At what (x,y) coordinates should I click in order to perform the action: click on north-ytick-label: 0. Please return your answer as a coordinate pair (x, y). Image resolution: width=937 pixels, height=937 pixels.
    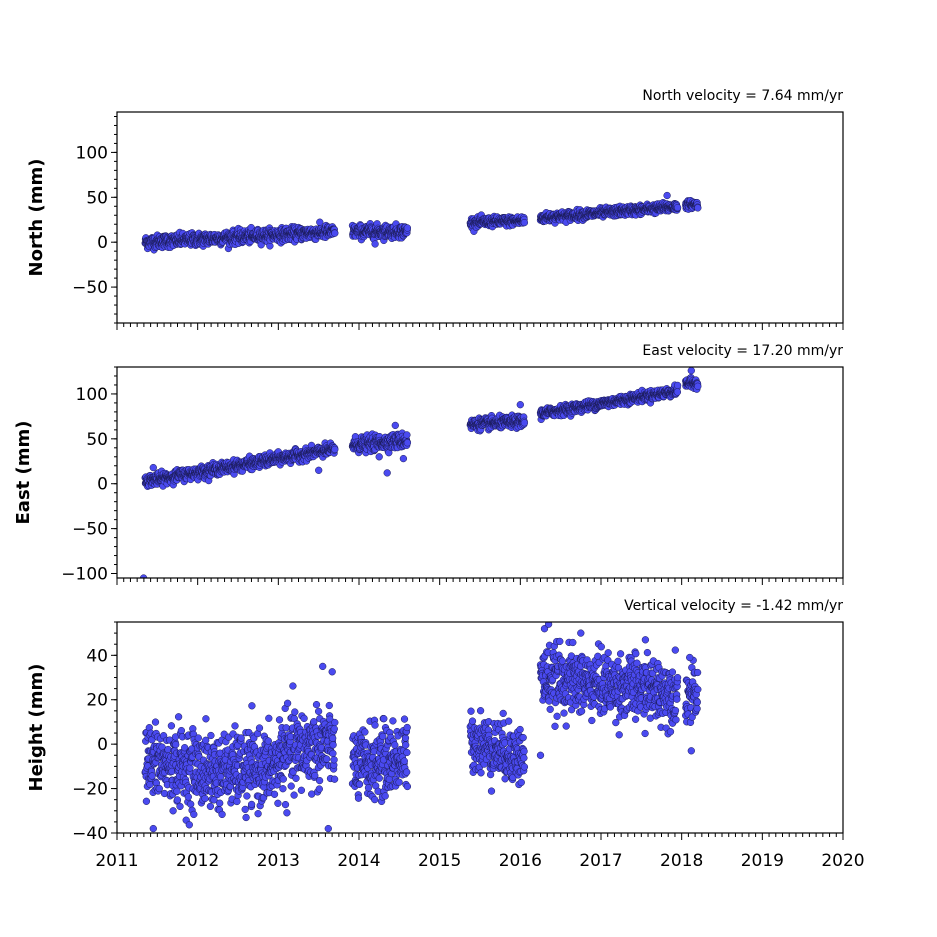
    Looking at the image, I should click on (102, 243).